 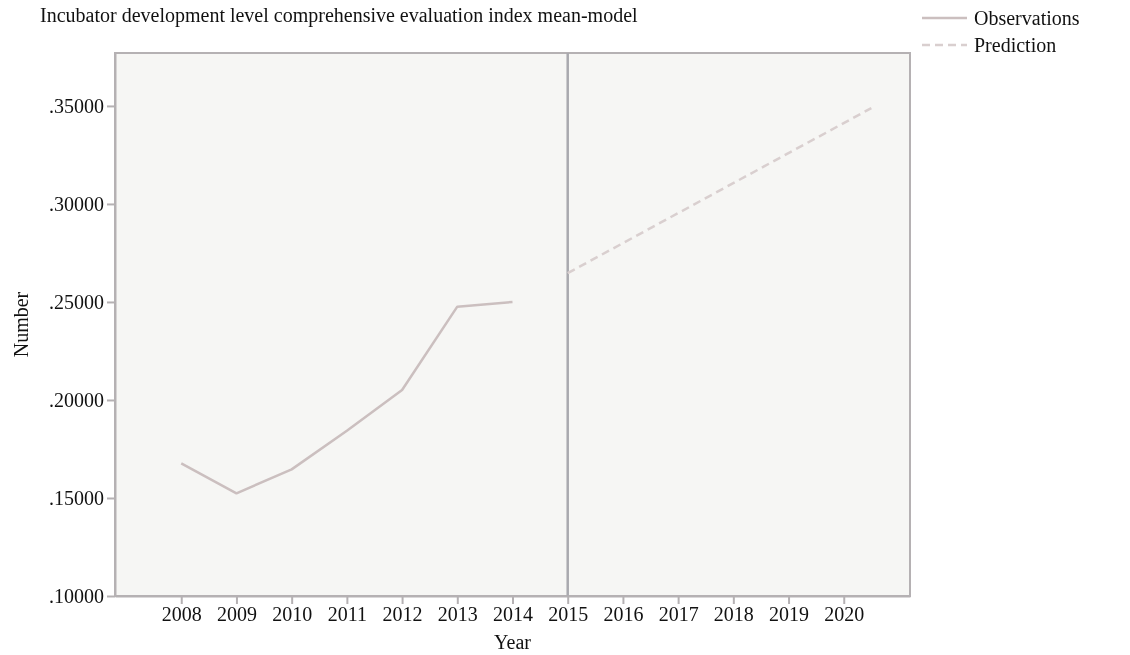 I want to click on x-tick-label: 2019, so click(x=789, y=614).